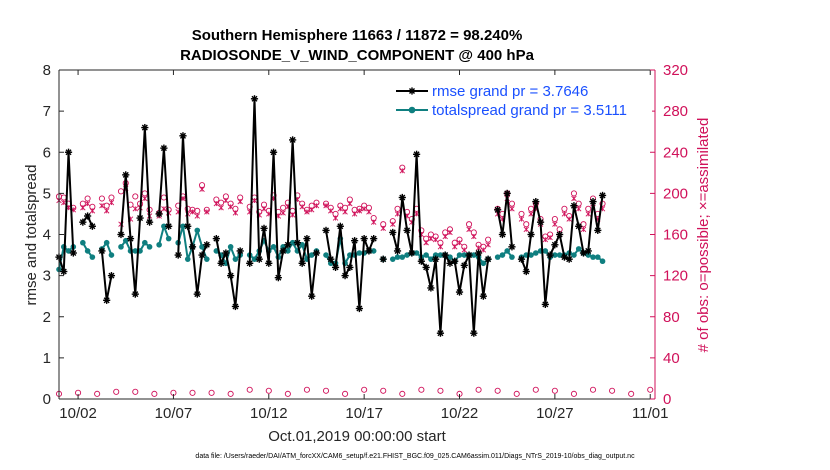 This screenshot has height=470, width=830. I want to click on y-tick-label: 6, so click(47, 152).